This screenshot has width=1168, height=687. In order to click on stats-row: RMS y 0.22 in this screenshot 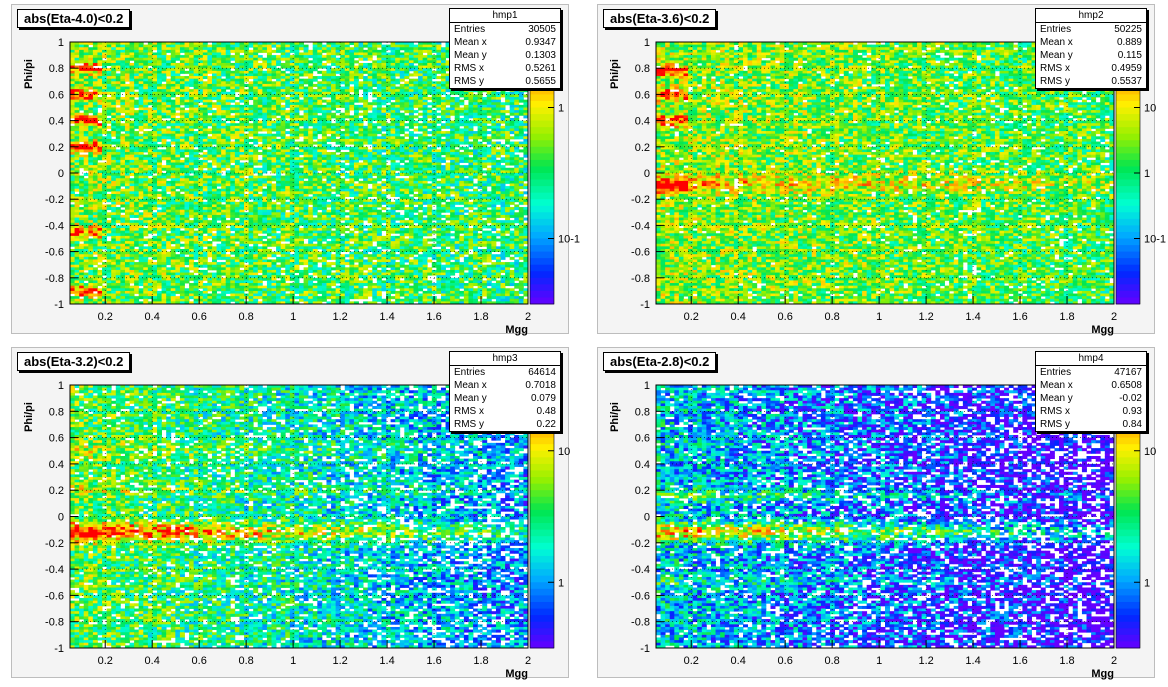, I will do `click(505, 424)`.